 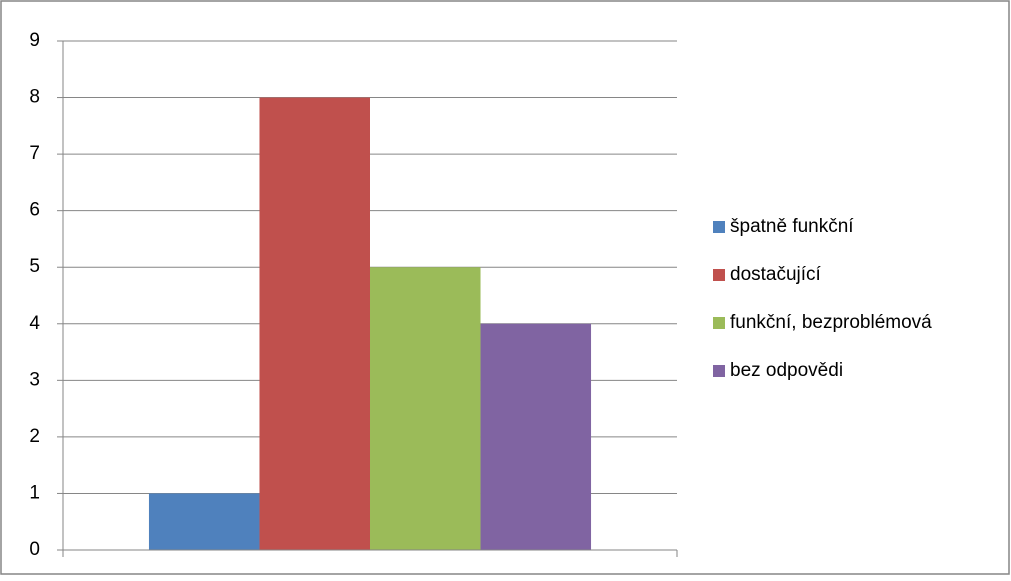 I want to click on y-tick-label: 6, so click(x=34, y=210).